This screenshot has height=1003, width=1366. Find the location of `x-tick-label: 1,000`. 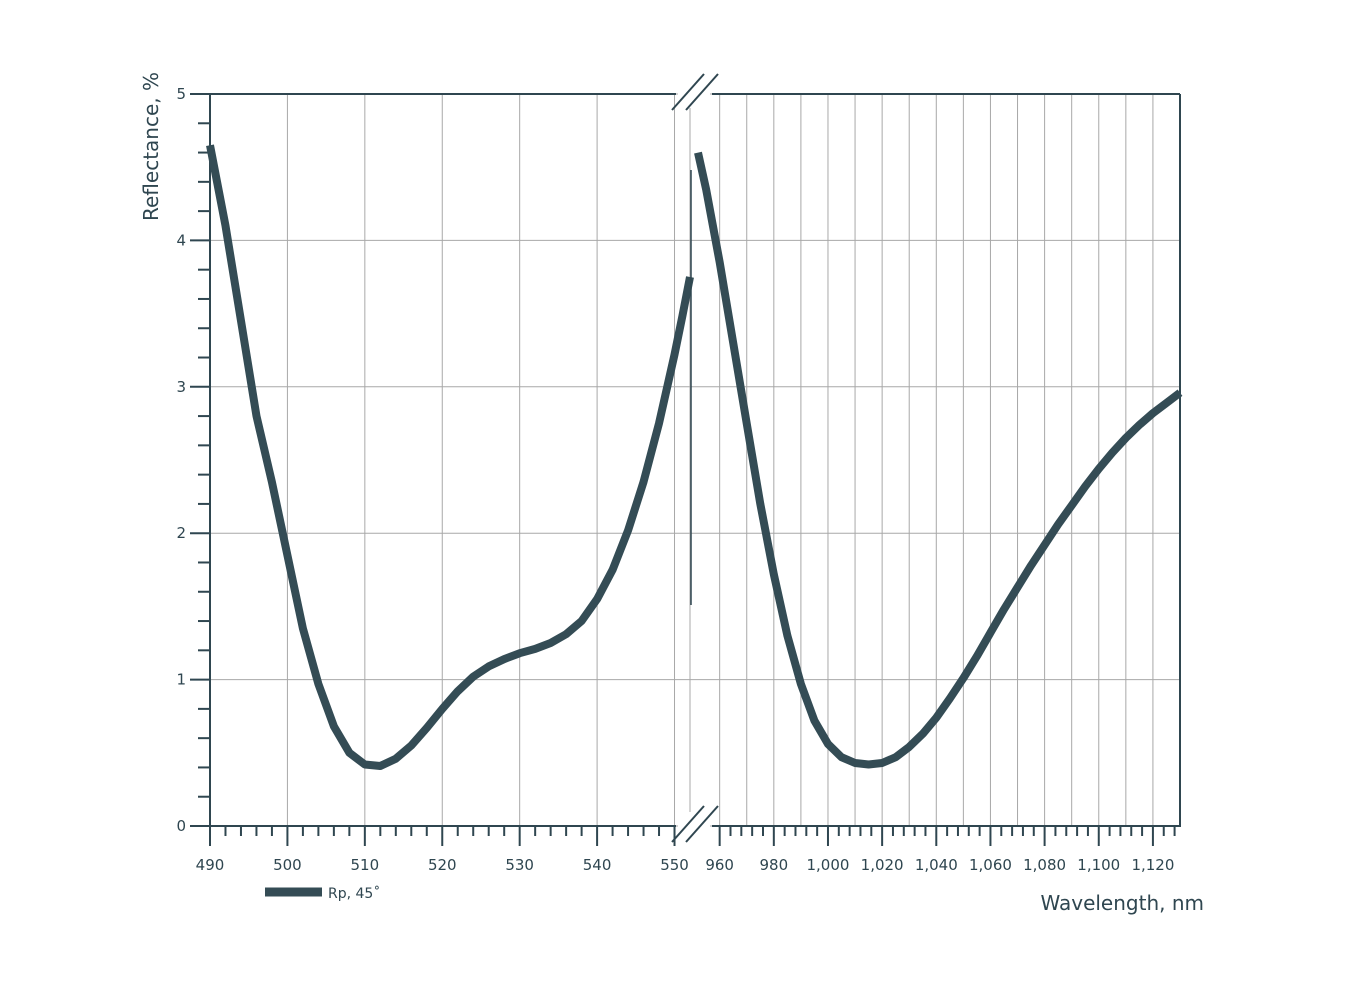

x-tick-label: 1,000 is located at coordinates (828, 865).